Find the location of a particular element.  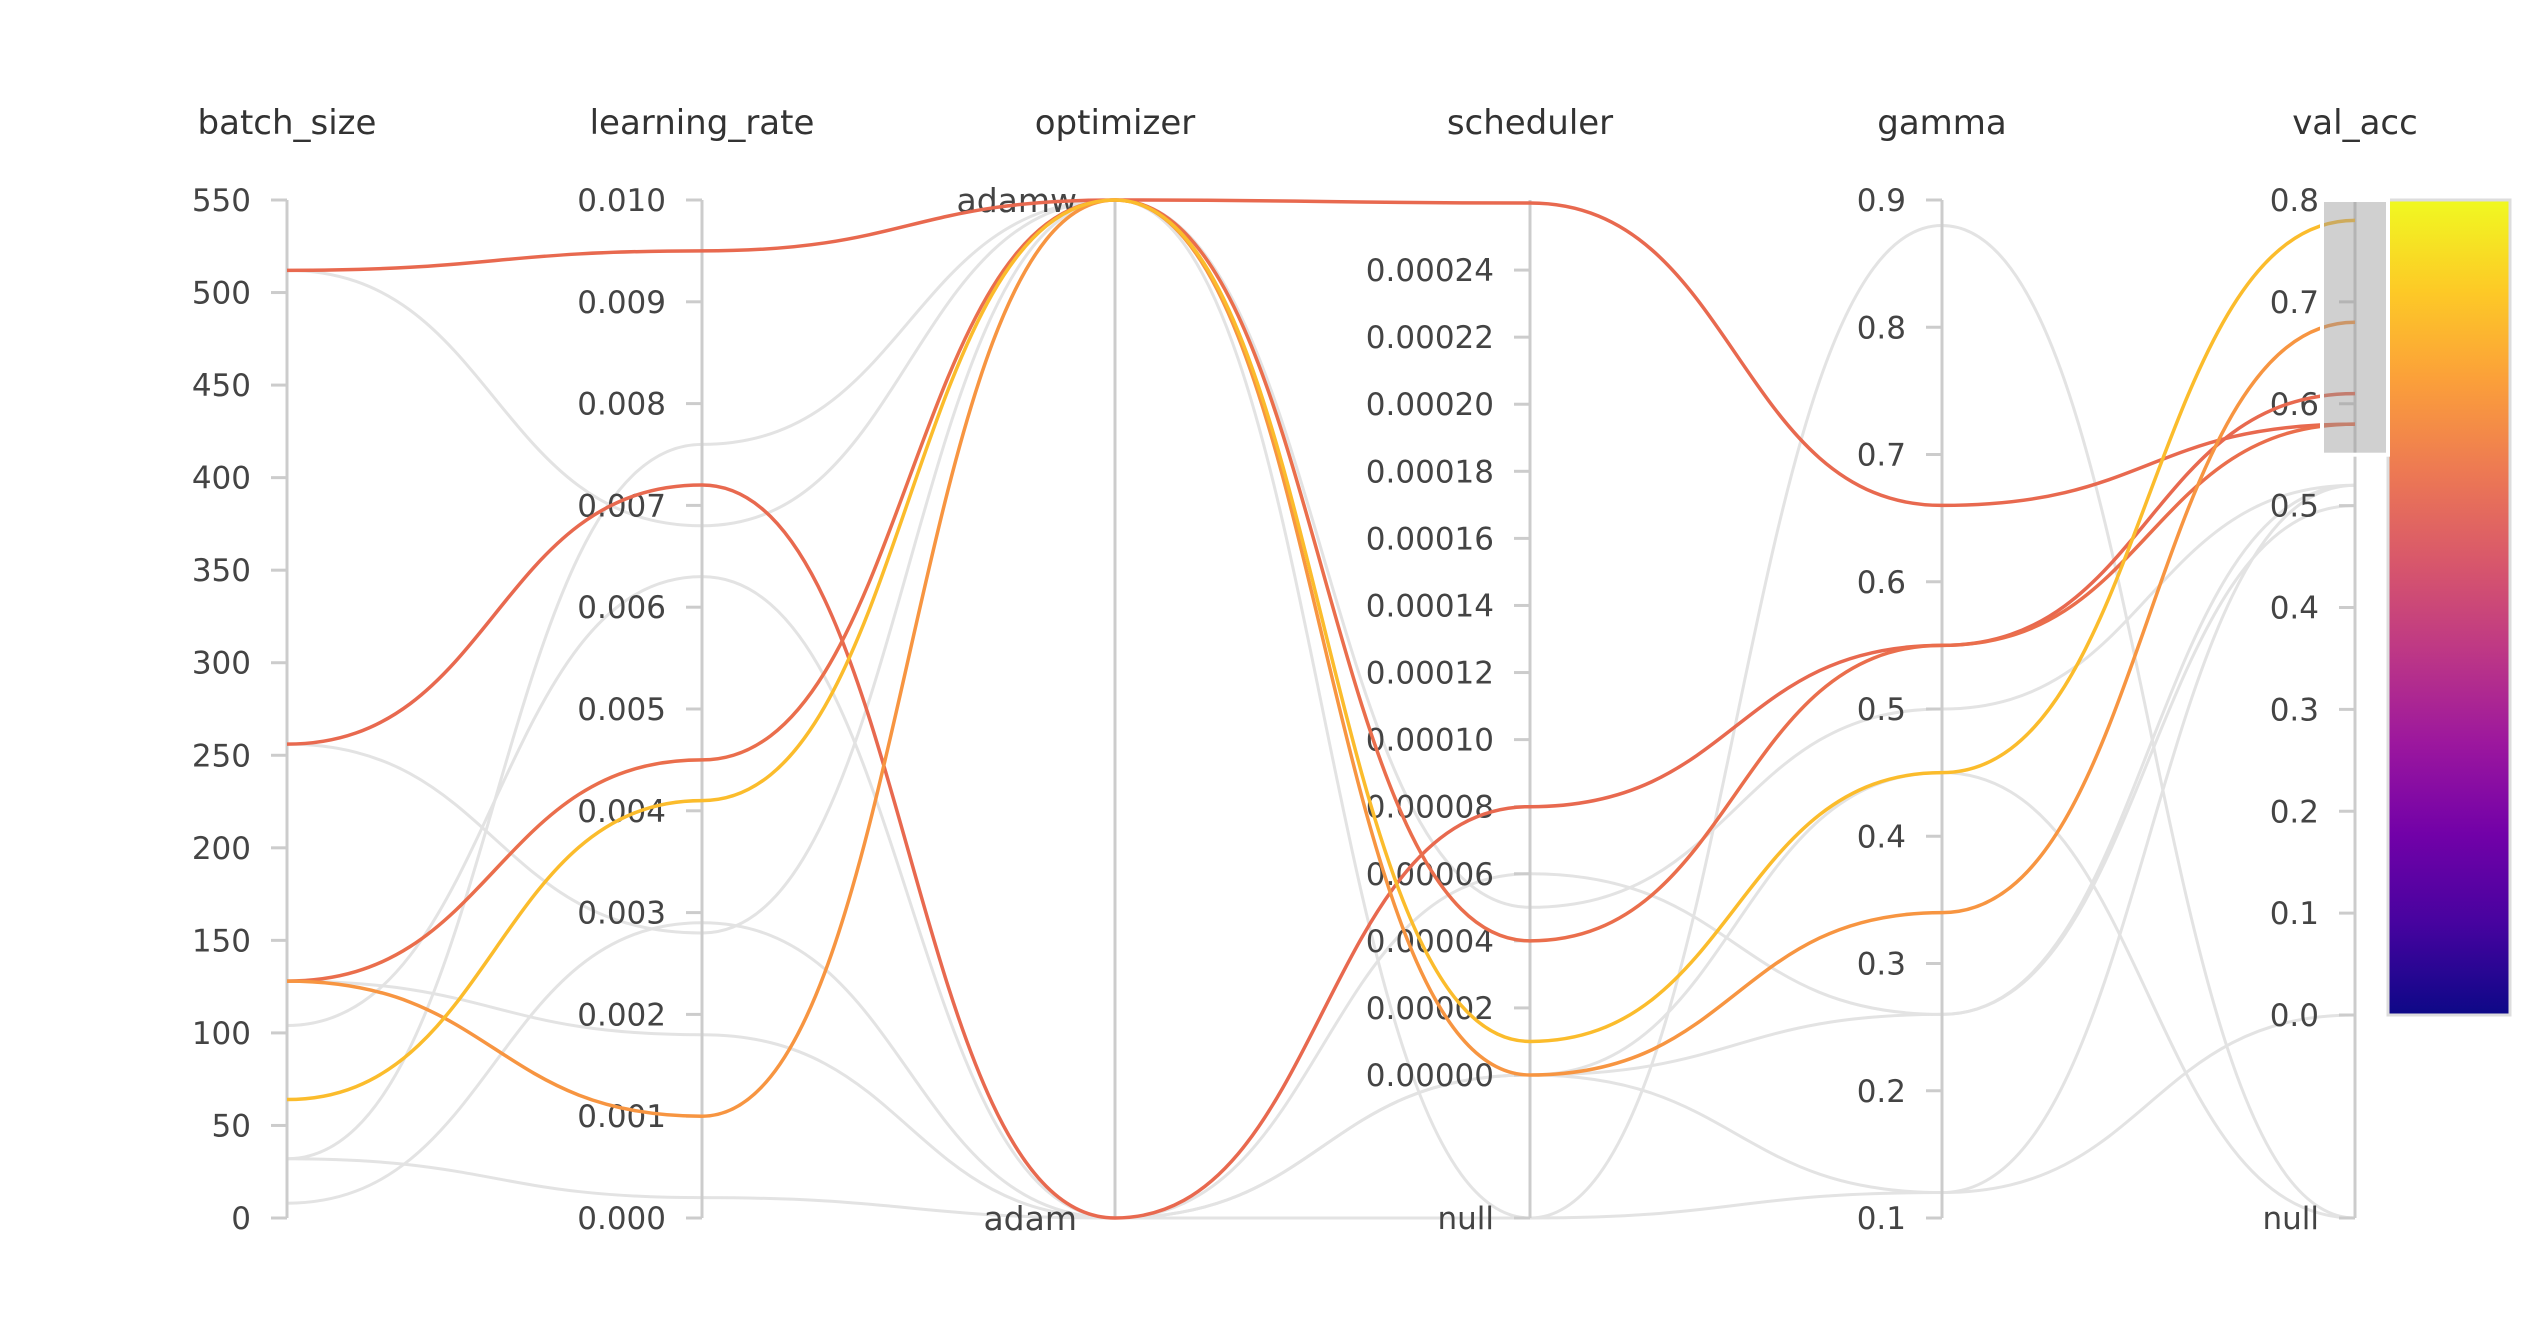

axis-val-acc: val_acc 0.0 0.1 0.2 0.3 0.4 0.5 0.6 0.7 0.8 null is located at coordinates (2339, 670).